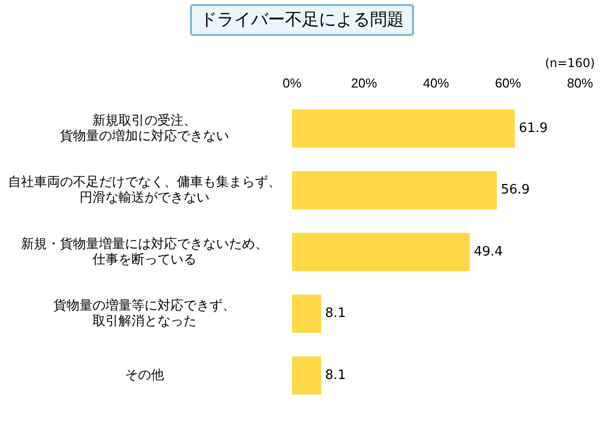 This screenshot has height=430, width=600. Describe the element at coordinates (302, 20) in the screenshot. I see `chart-title: ドライバー不足による問題` at that location.